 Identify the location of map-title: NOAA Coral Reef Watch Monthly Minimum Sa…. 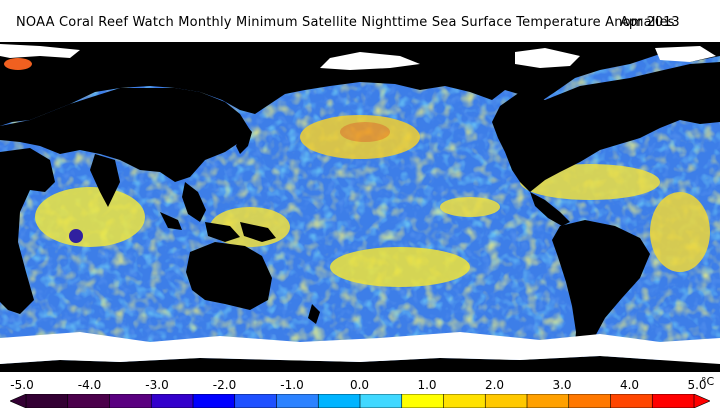
(345, 22).